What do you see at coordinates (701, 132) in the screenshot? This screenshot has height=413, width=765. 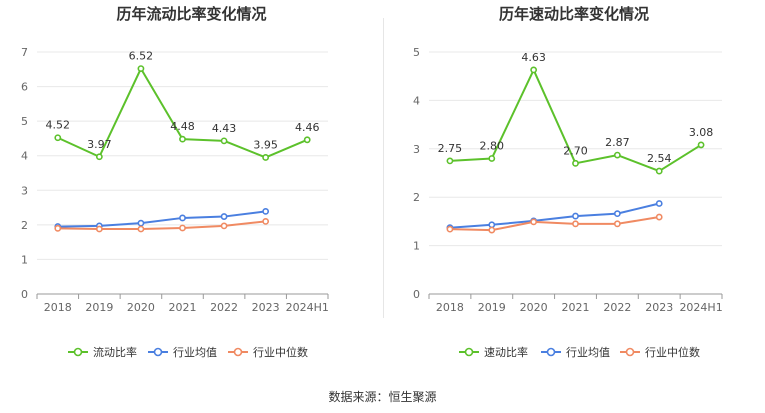 I see `data-label: 3.08` at bounding box center [701, 132].